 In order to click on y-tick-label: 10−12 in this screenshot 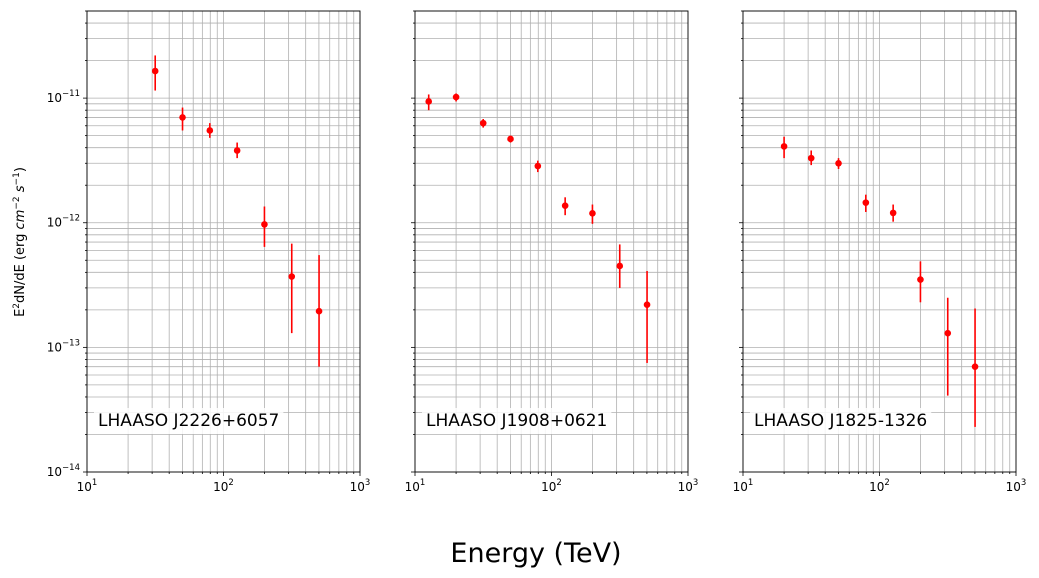, I will do `click(63, 222)`.